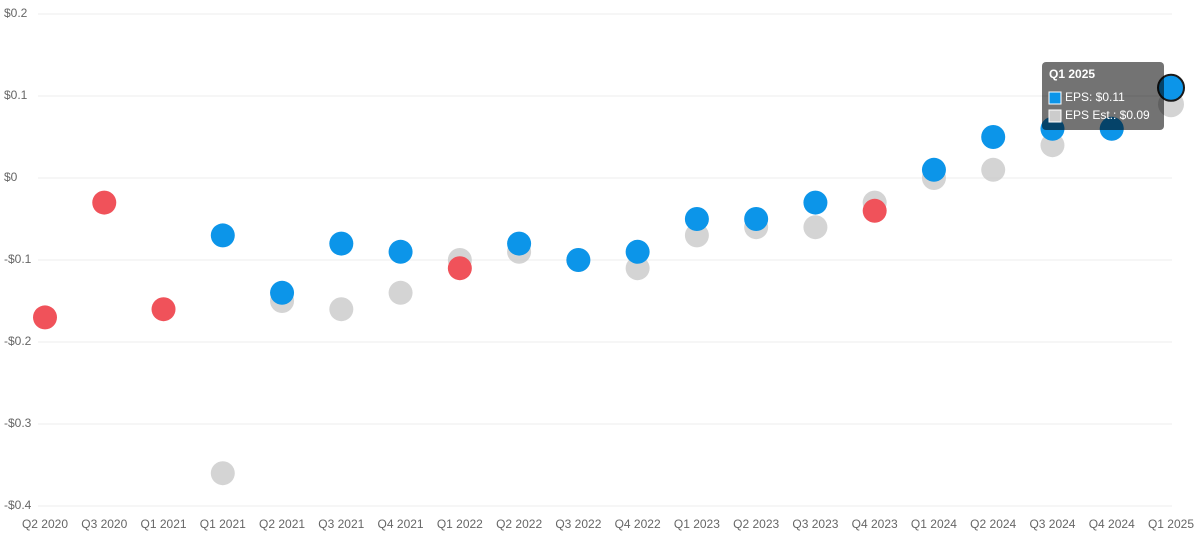 The width and height of the screenshot is (1200, 538). What do you see at coordinates (875, 524) in the screenshot?
I see `x-tick-label: Q4 2023` at bounding box center [875, 524].